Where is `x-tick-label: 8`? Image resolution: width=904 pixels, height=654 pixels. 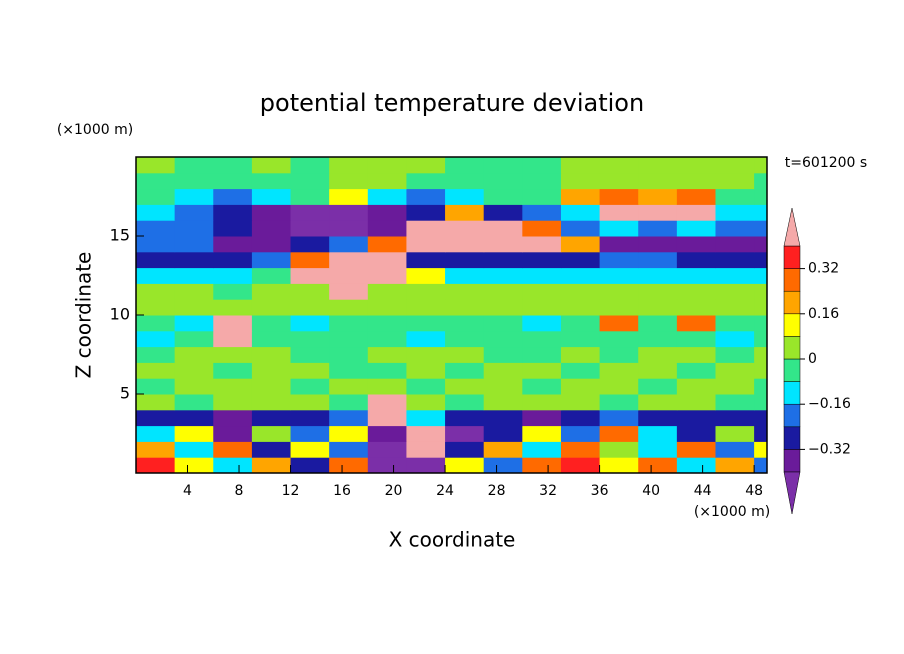
x-tick-label: 8 is located at coordinates (239, 491).